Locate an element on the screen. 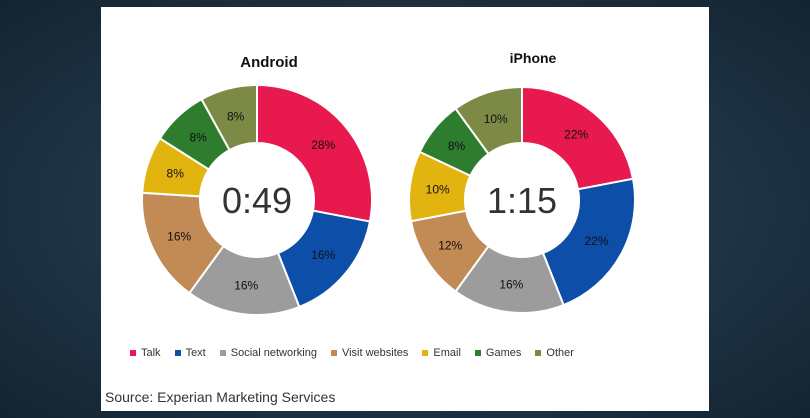  legend-item-social-networking: Social networking is located at coordinates (268, 353).